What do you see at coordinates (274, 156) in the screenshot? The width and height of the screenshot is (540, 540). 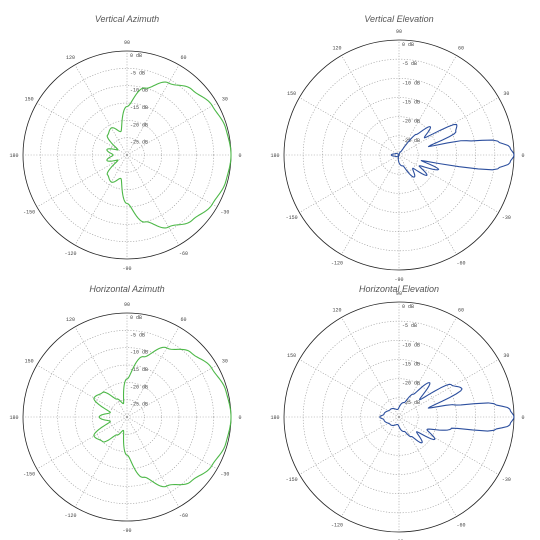 I see `angle-tick-label: 180` at bounding box center [274, 156].